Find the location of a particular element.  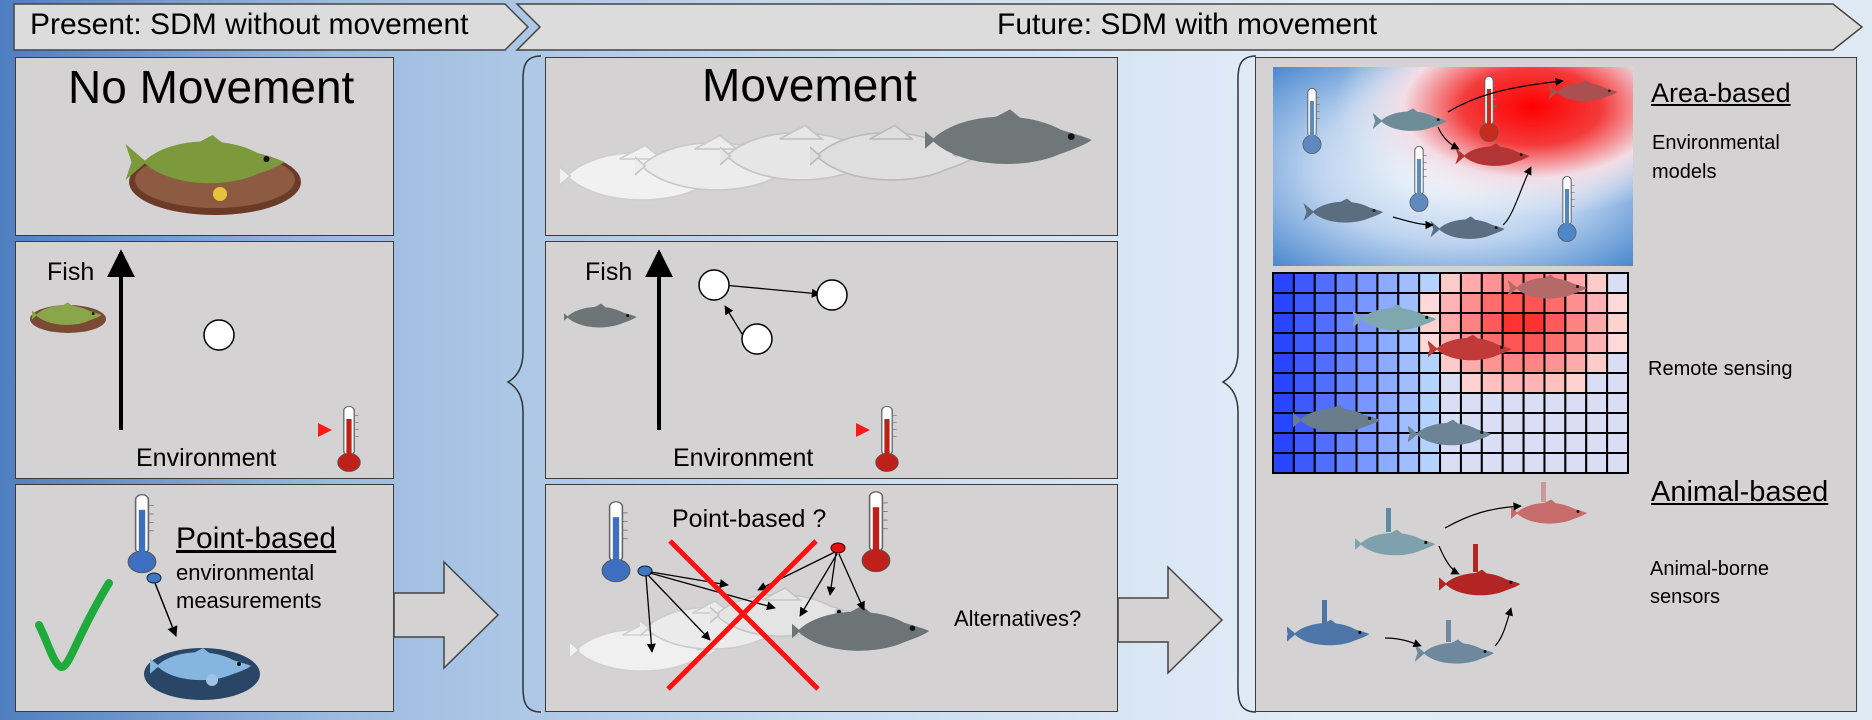

blue-mounted-fish-icon is located at coordinates (202, 674).